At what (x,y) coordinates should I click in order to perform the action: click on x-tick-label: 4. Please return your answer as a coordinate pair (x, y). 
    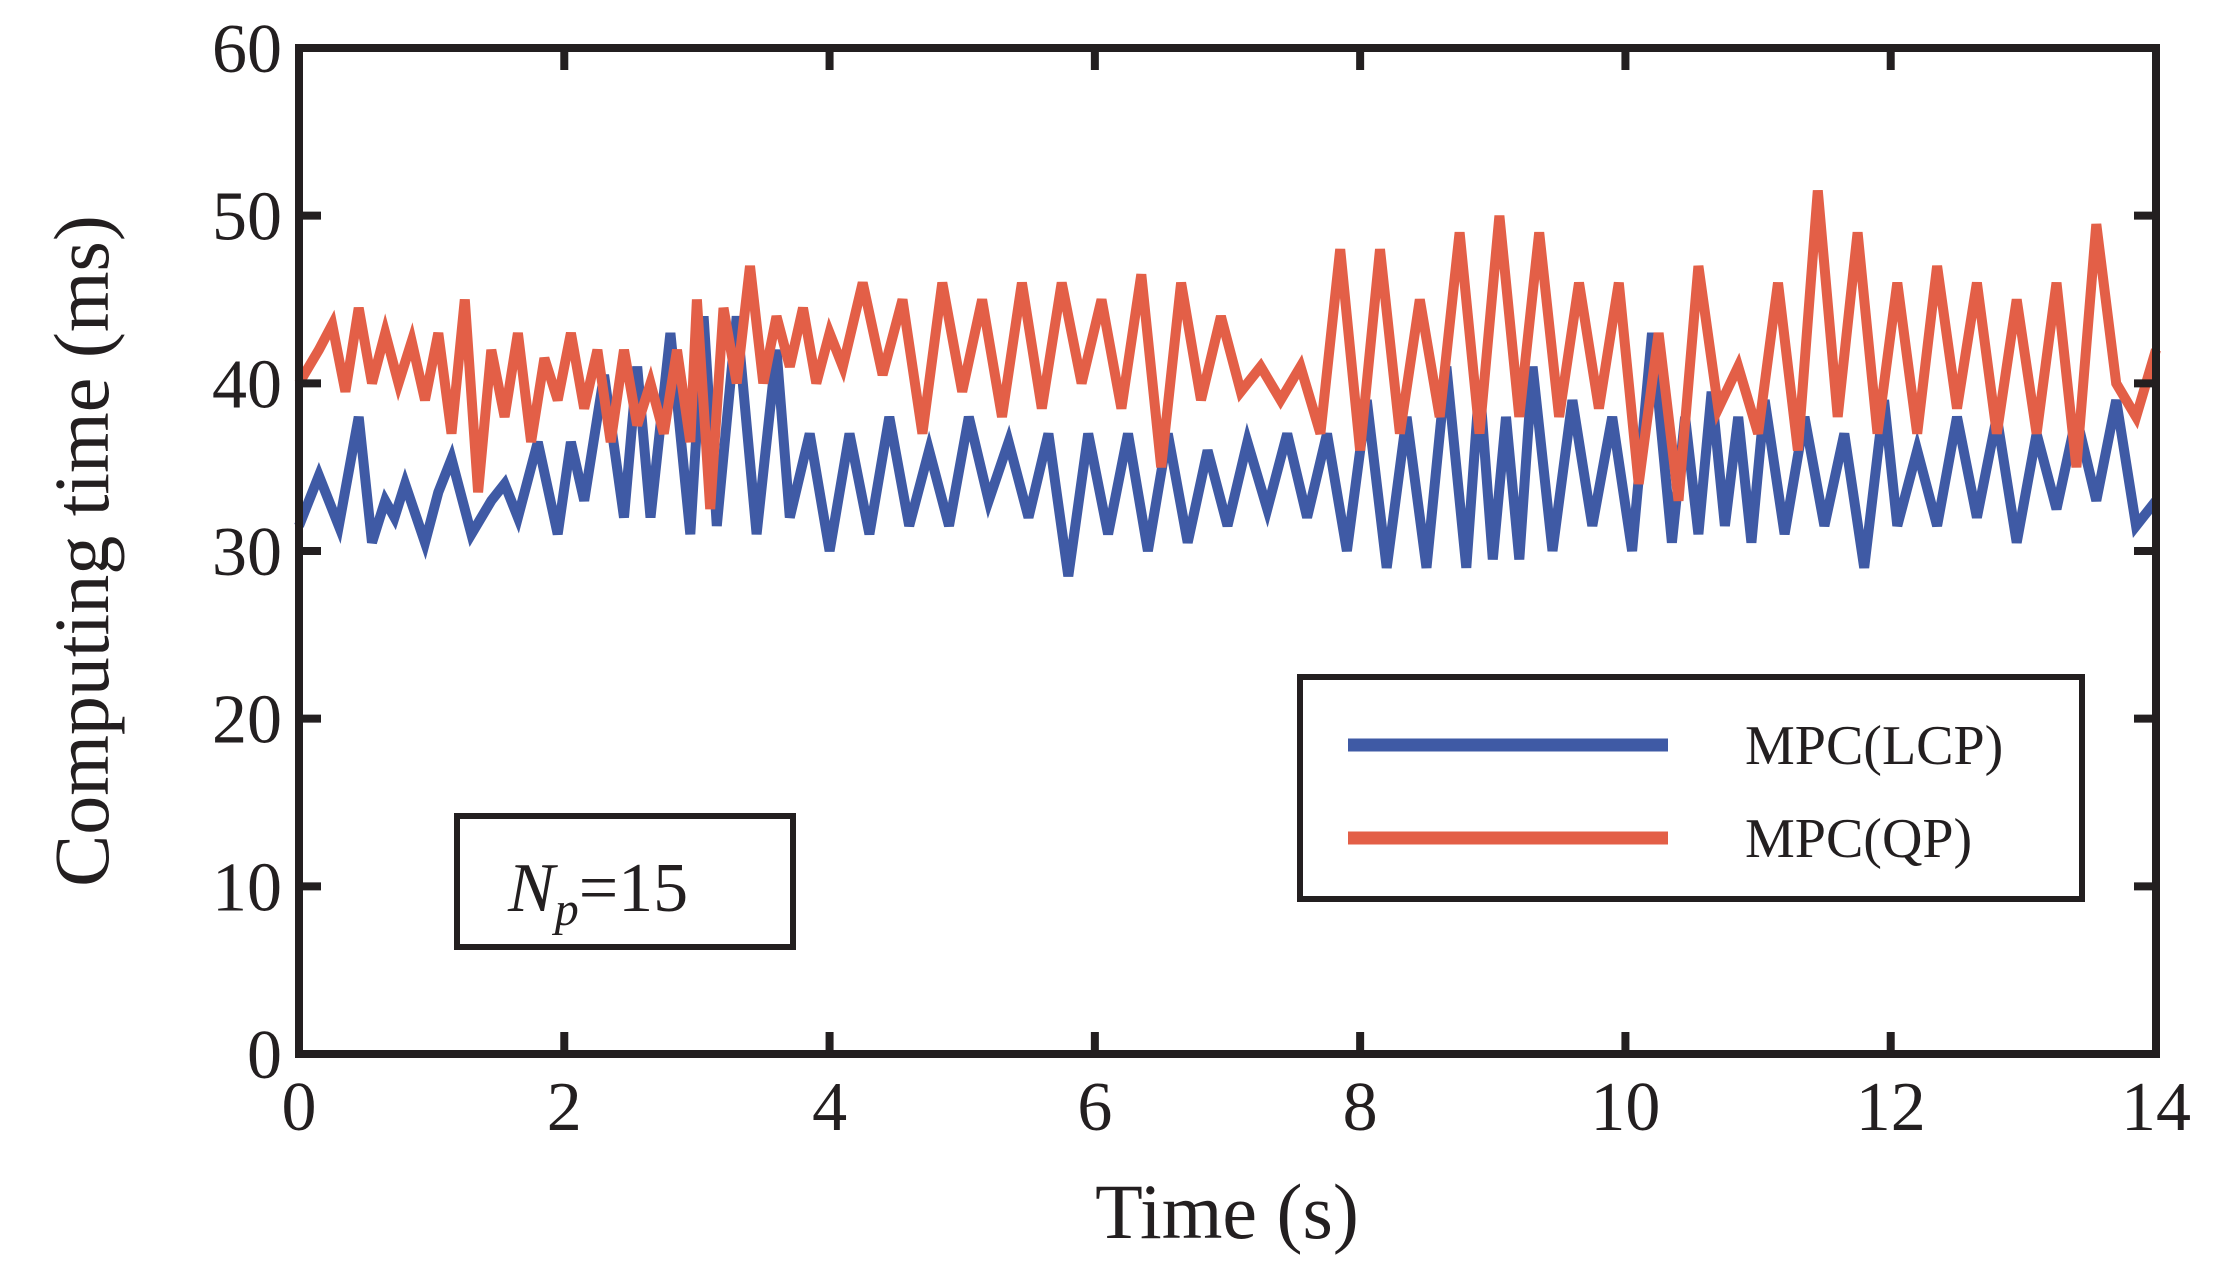
    Looking at the image, I should click on (829, 1107).